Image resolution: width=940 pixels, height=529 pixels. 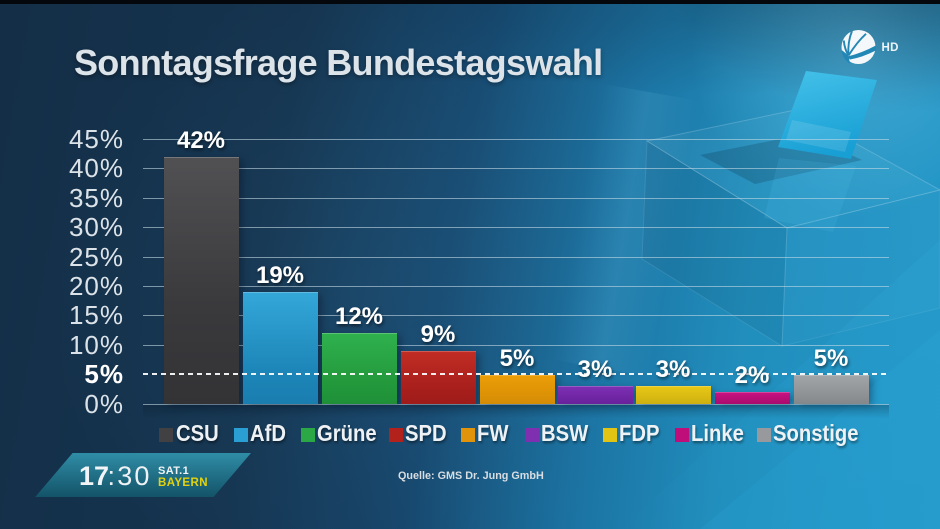 I want to click on svg-text: HD, so click(x=890, y=48).